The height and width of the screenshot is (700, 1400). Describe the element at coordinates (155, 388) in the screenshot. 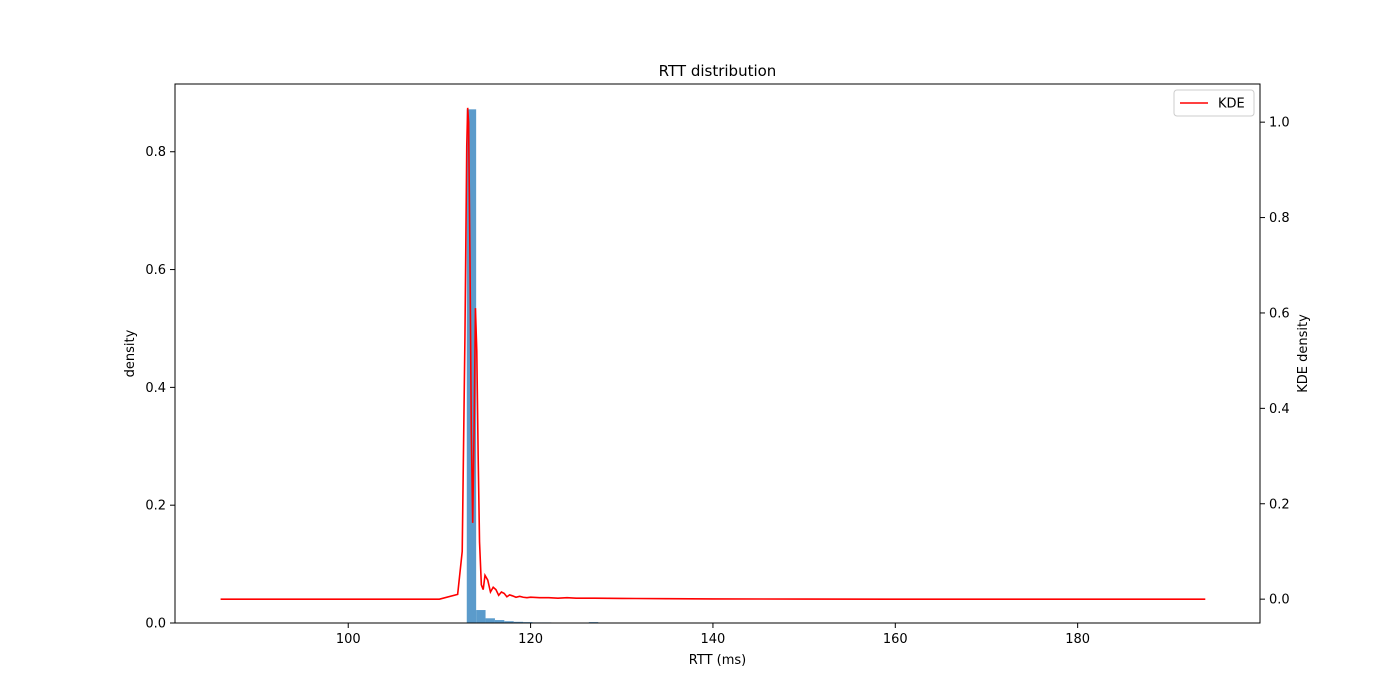

I see `y-tick-label: 0.4` at that location.